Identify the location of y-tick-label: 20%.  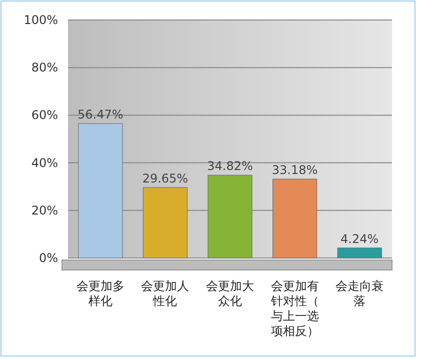
(44, 210).